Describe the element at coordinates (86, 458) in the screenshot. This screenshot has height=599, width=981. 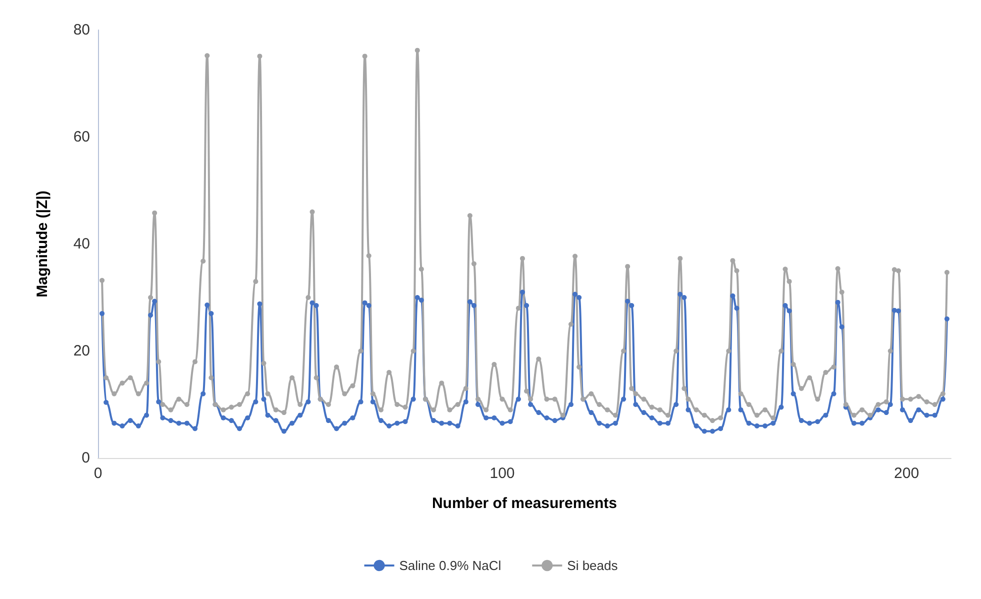
I see `y-tick-label: 0` at that location.